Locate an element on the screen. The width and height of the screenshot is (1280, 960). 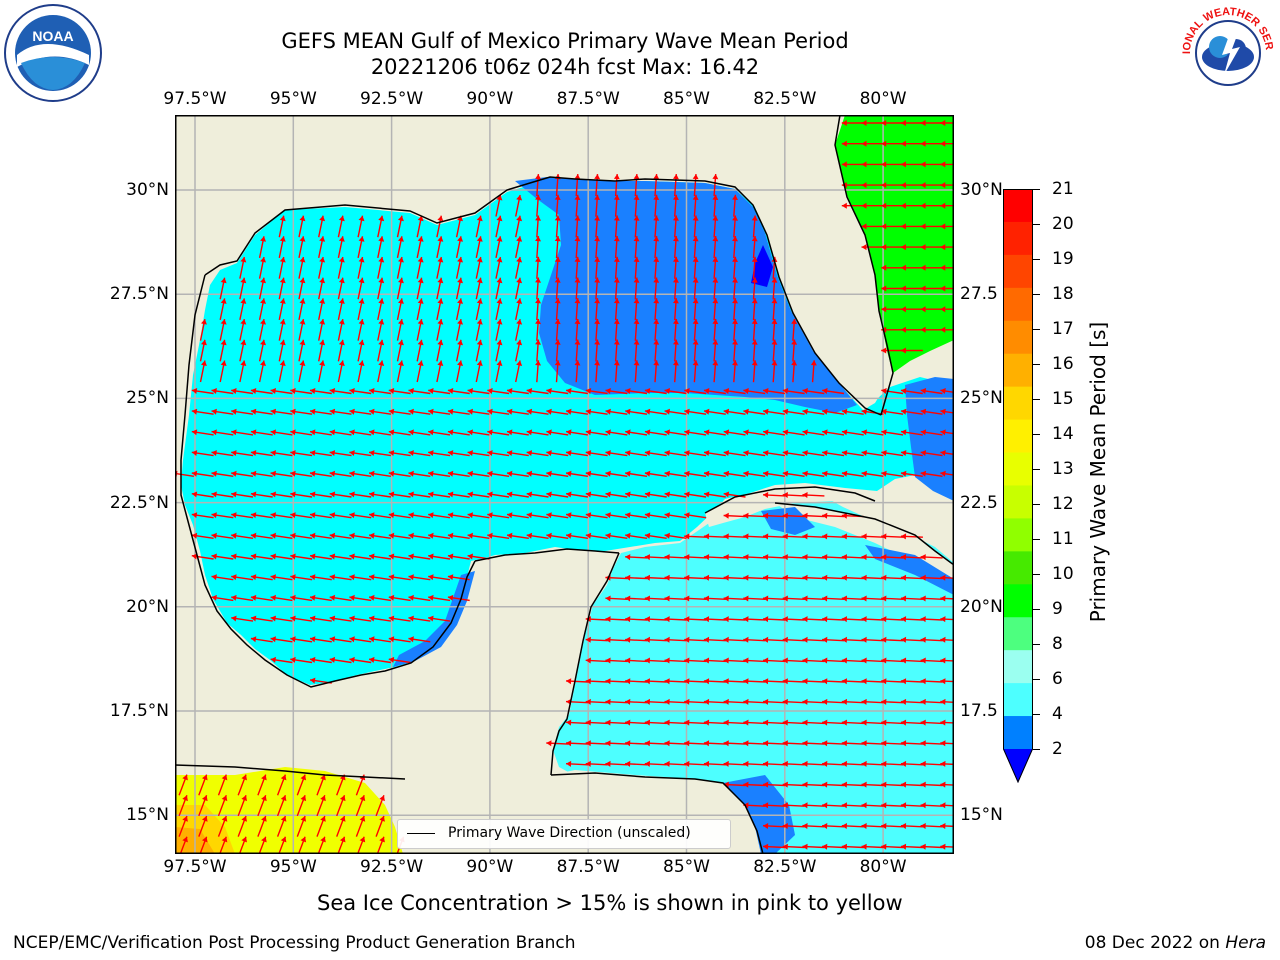
lat-tick-label-left: 30°N is located at coordinates (147, 190).